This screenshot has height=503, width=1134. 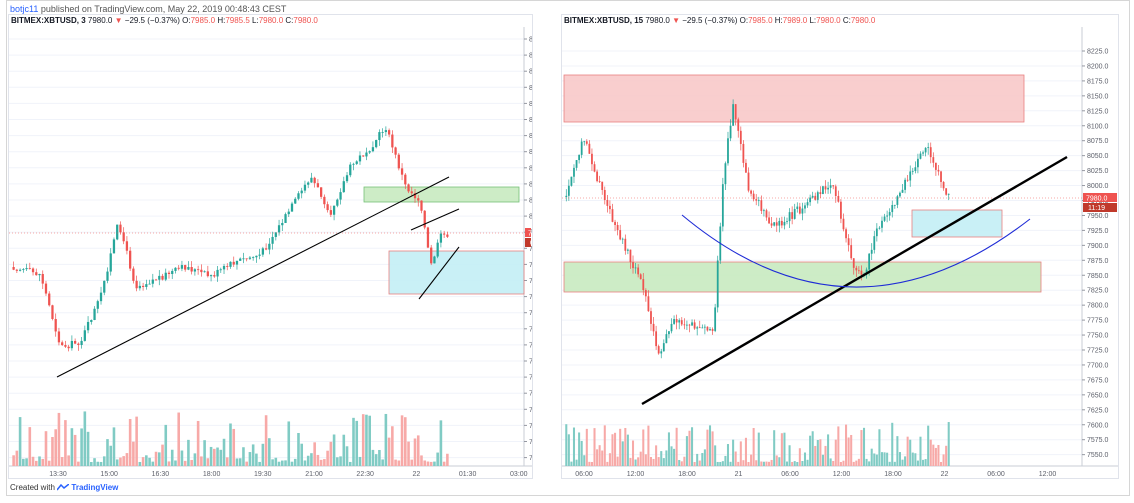 What do you see at coordinates (58, 474) in the screenshot?
I see `time-tick-label: 13:30` at bounding box center [58, 474].